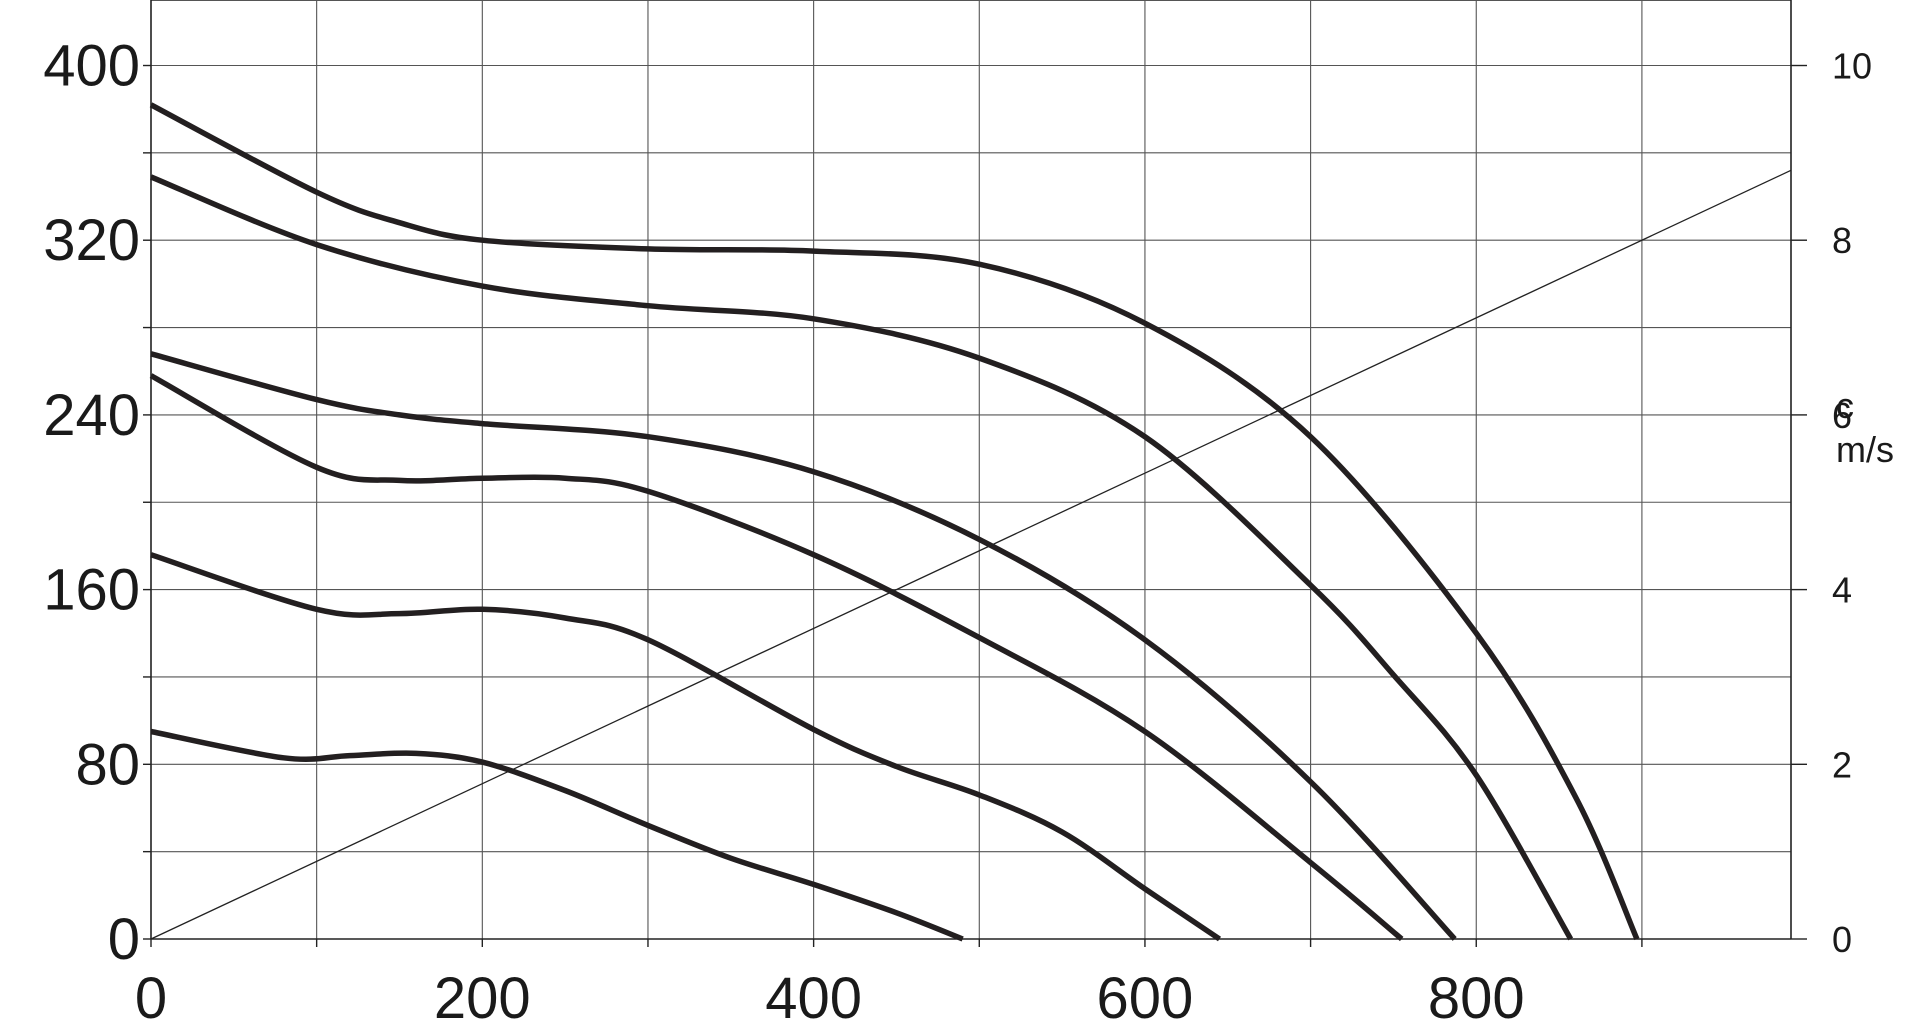 This screenshot has width=1912, height=1023. Describe the element at coordinates (91, 415) in the screenshot. I see `y-tick-label: 240` at that location.